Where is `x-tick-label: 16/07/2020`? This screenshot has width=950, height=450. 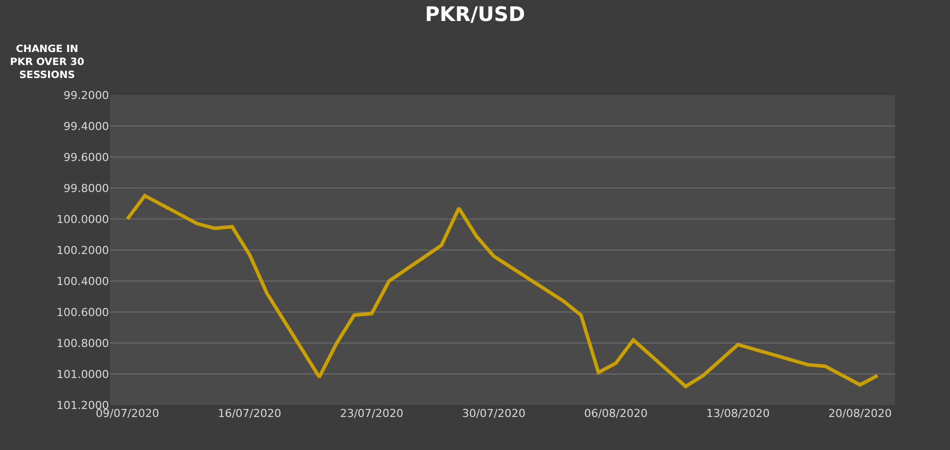 x-tick-label: 16/07/2020 is located at coordinates (250, 413).